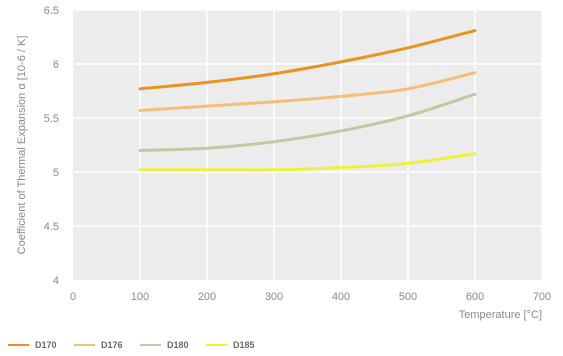 The image size is (563, 356). I want to click on y-axis-ticks: 4 4.5 5 5.5 6 6.5, so click(51, 146).